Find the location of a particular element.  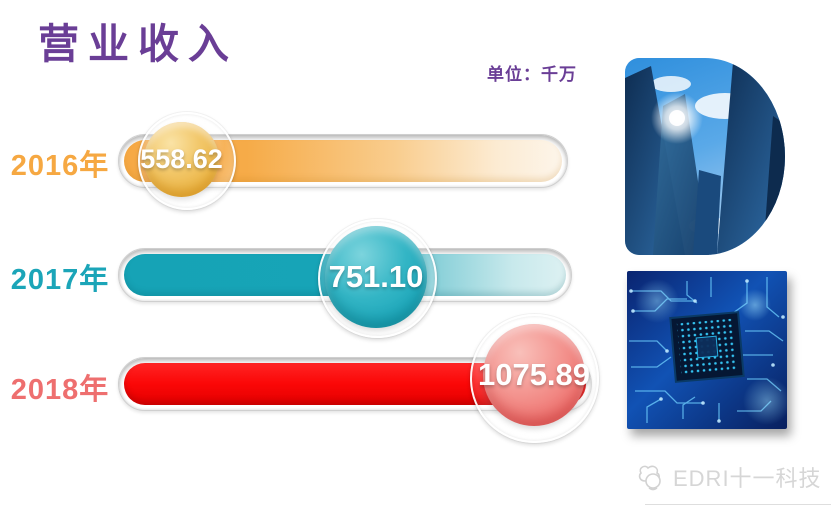

category-label-2018: 2018年 is located at coordinates (60, 390).